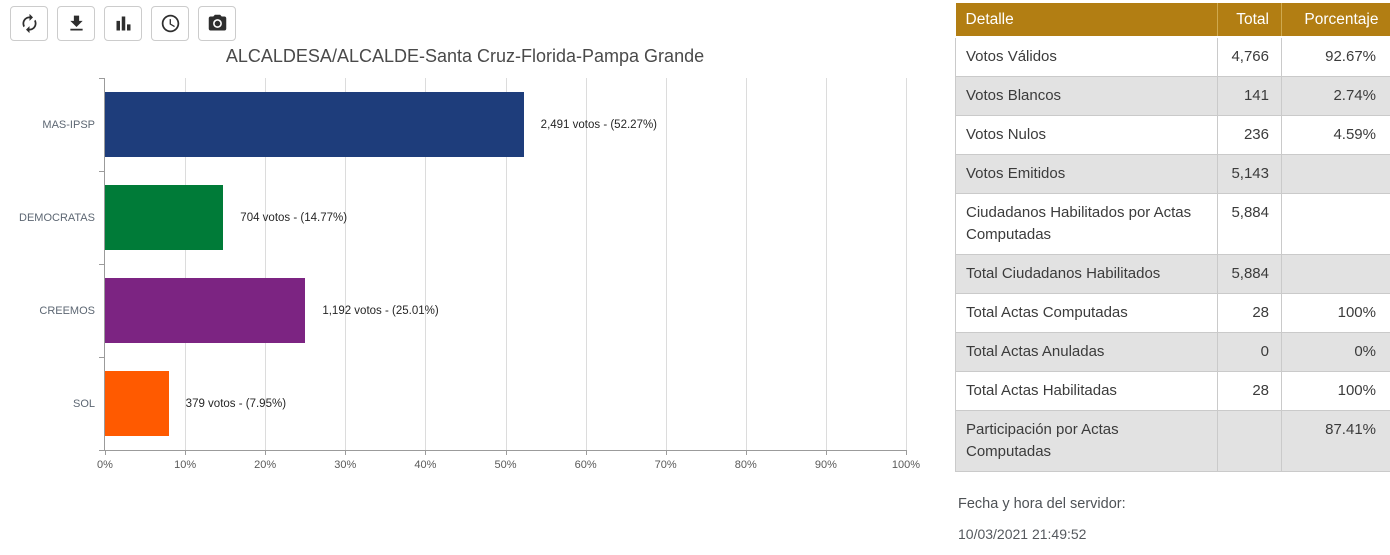  What do you see at coordinates (83, 403) in the screenshot?
I see `category-label: SOL` at bounding box center [83, 403].